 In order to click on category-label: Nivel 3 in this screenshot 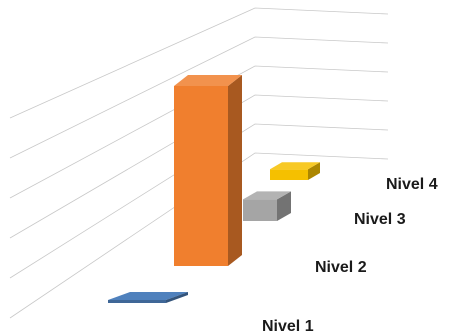, I will do `click(380, 219)`.